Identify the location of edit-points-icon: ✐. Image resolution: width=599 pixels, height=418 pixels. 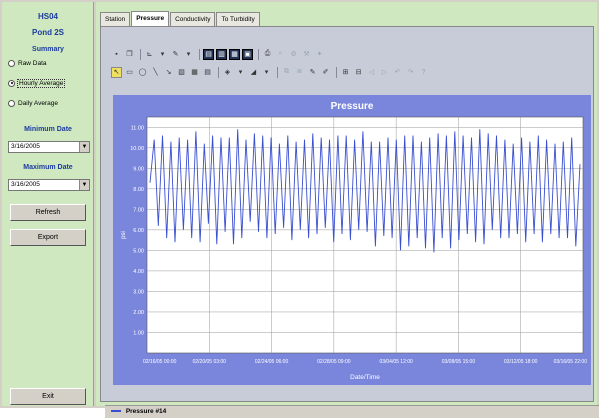
(325, 72).